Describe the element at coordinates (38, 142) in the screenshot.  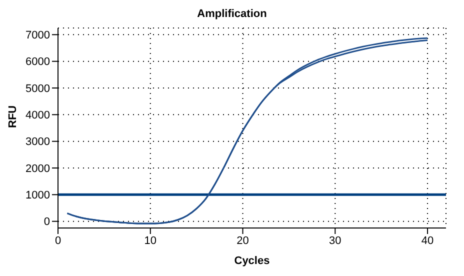
I see `y-tick-label: 3000` at that location.